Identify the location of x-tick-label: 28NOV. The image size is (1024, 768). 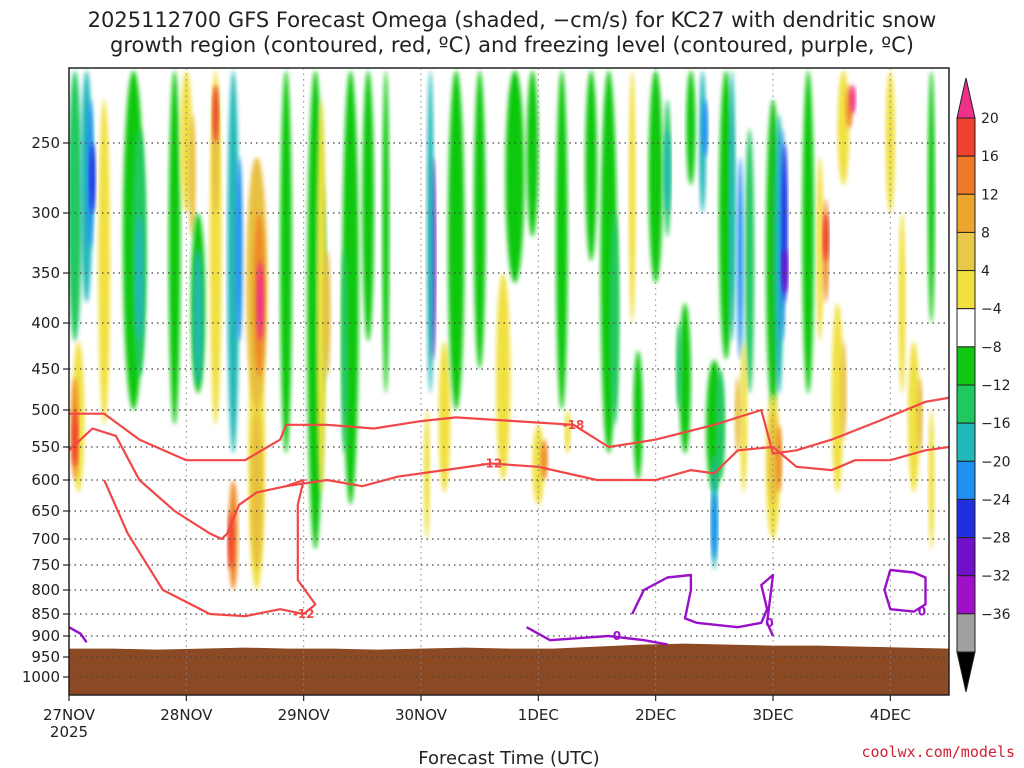
(186, 715).